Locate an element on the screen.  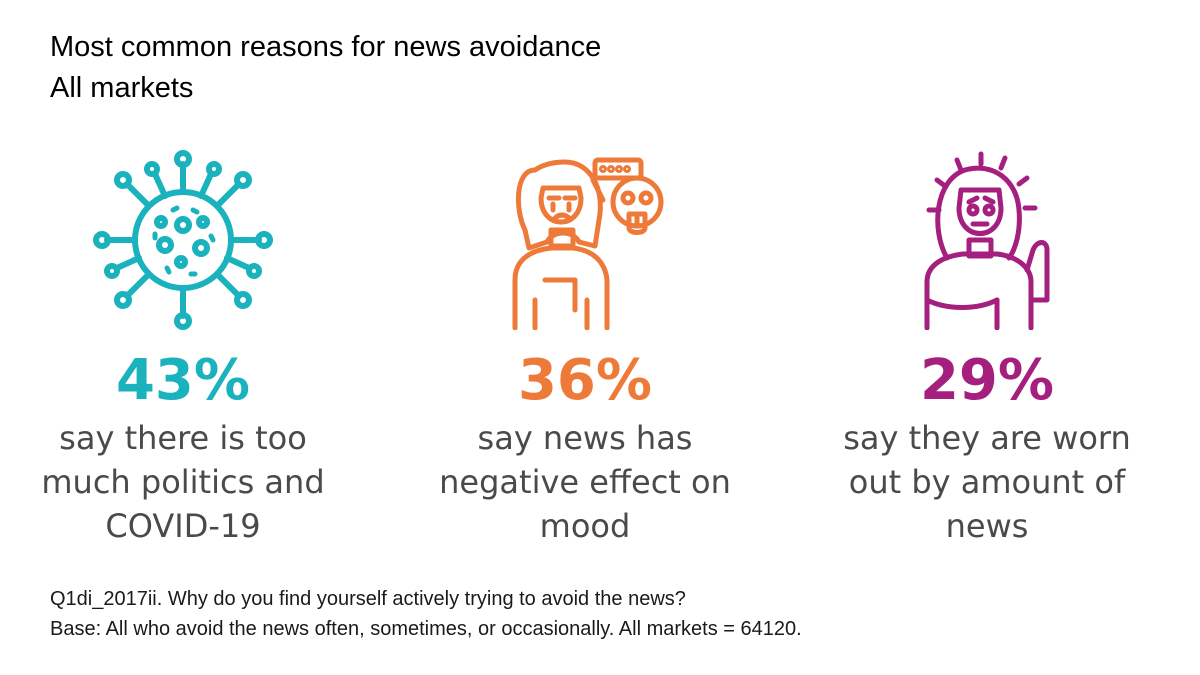
chart-title: Most common reasons for news avoidance is located at coordinates (326, 47).